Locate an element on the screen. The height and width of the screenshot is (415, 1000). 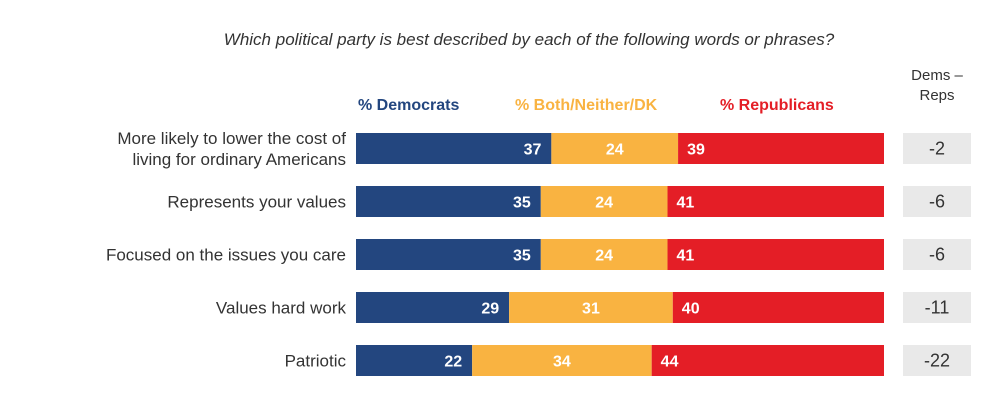
data-label-republicans: 40 is located at coordinates (691, 309).